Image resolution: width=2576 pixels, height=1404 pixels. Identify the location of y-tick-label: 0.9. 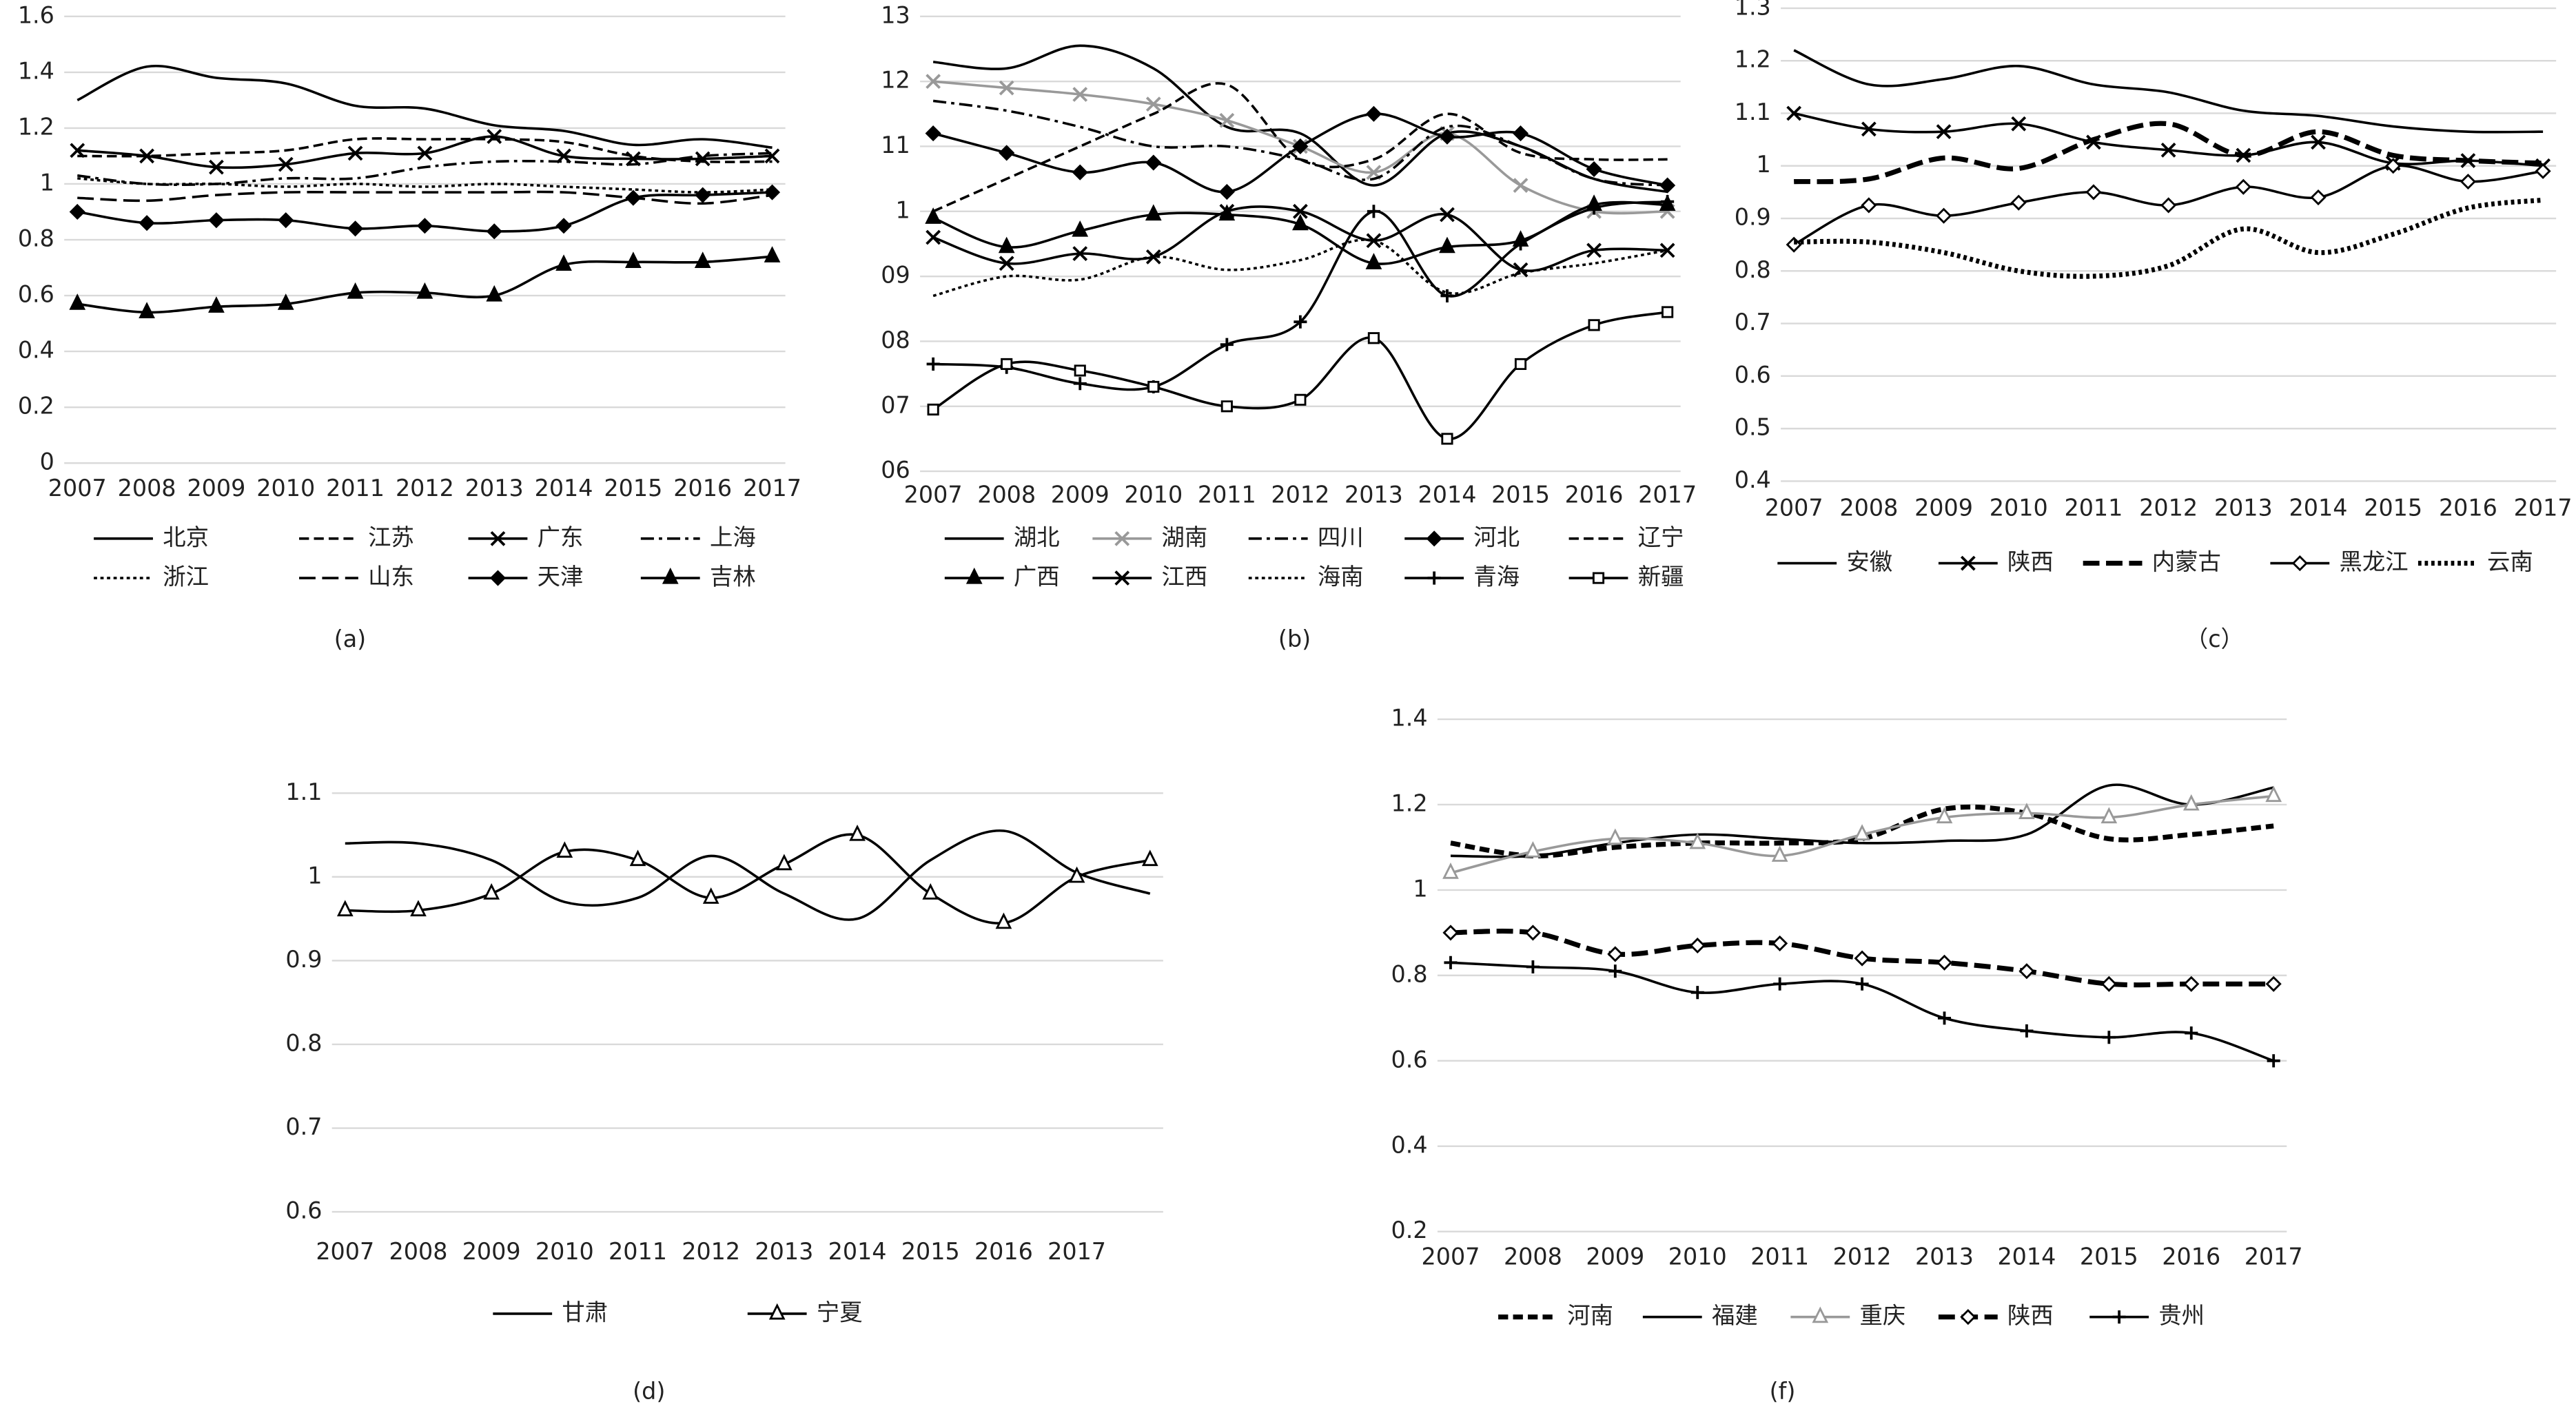
(1753, 217).